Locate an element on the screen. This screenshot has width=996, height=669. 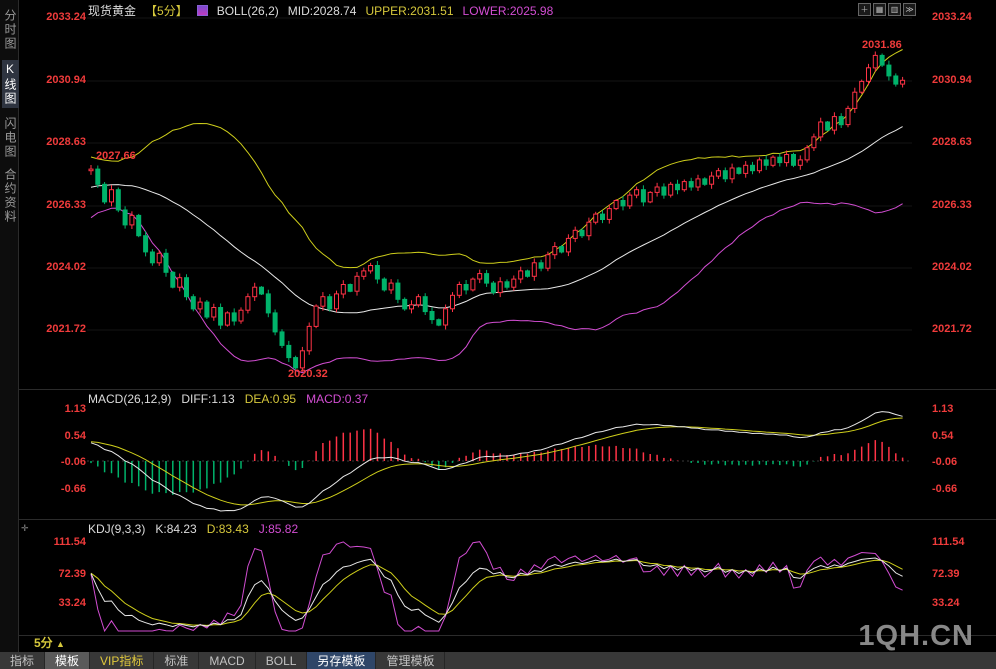
price-right-axis-label: 2021.72 is located at coordinates (952, 329).